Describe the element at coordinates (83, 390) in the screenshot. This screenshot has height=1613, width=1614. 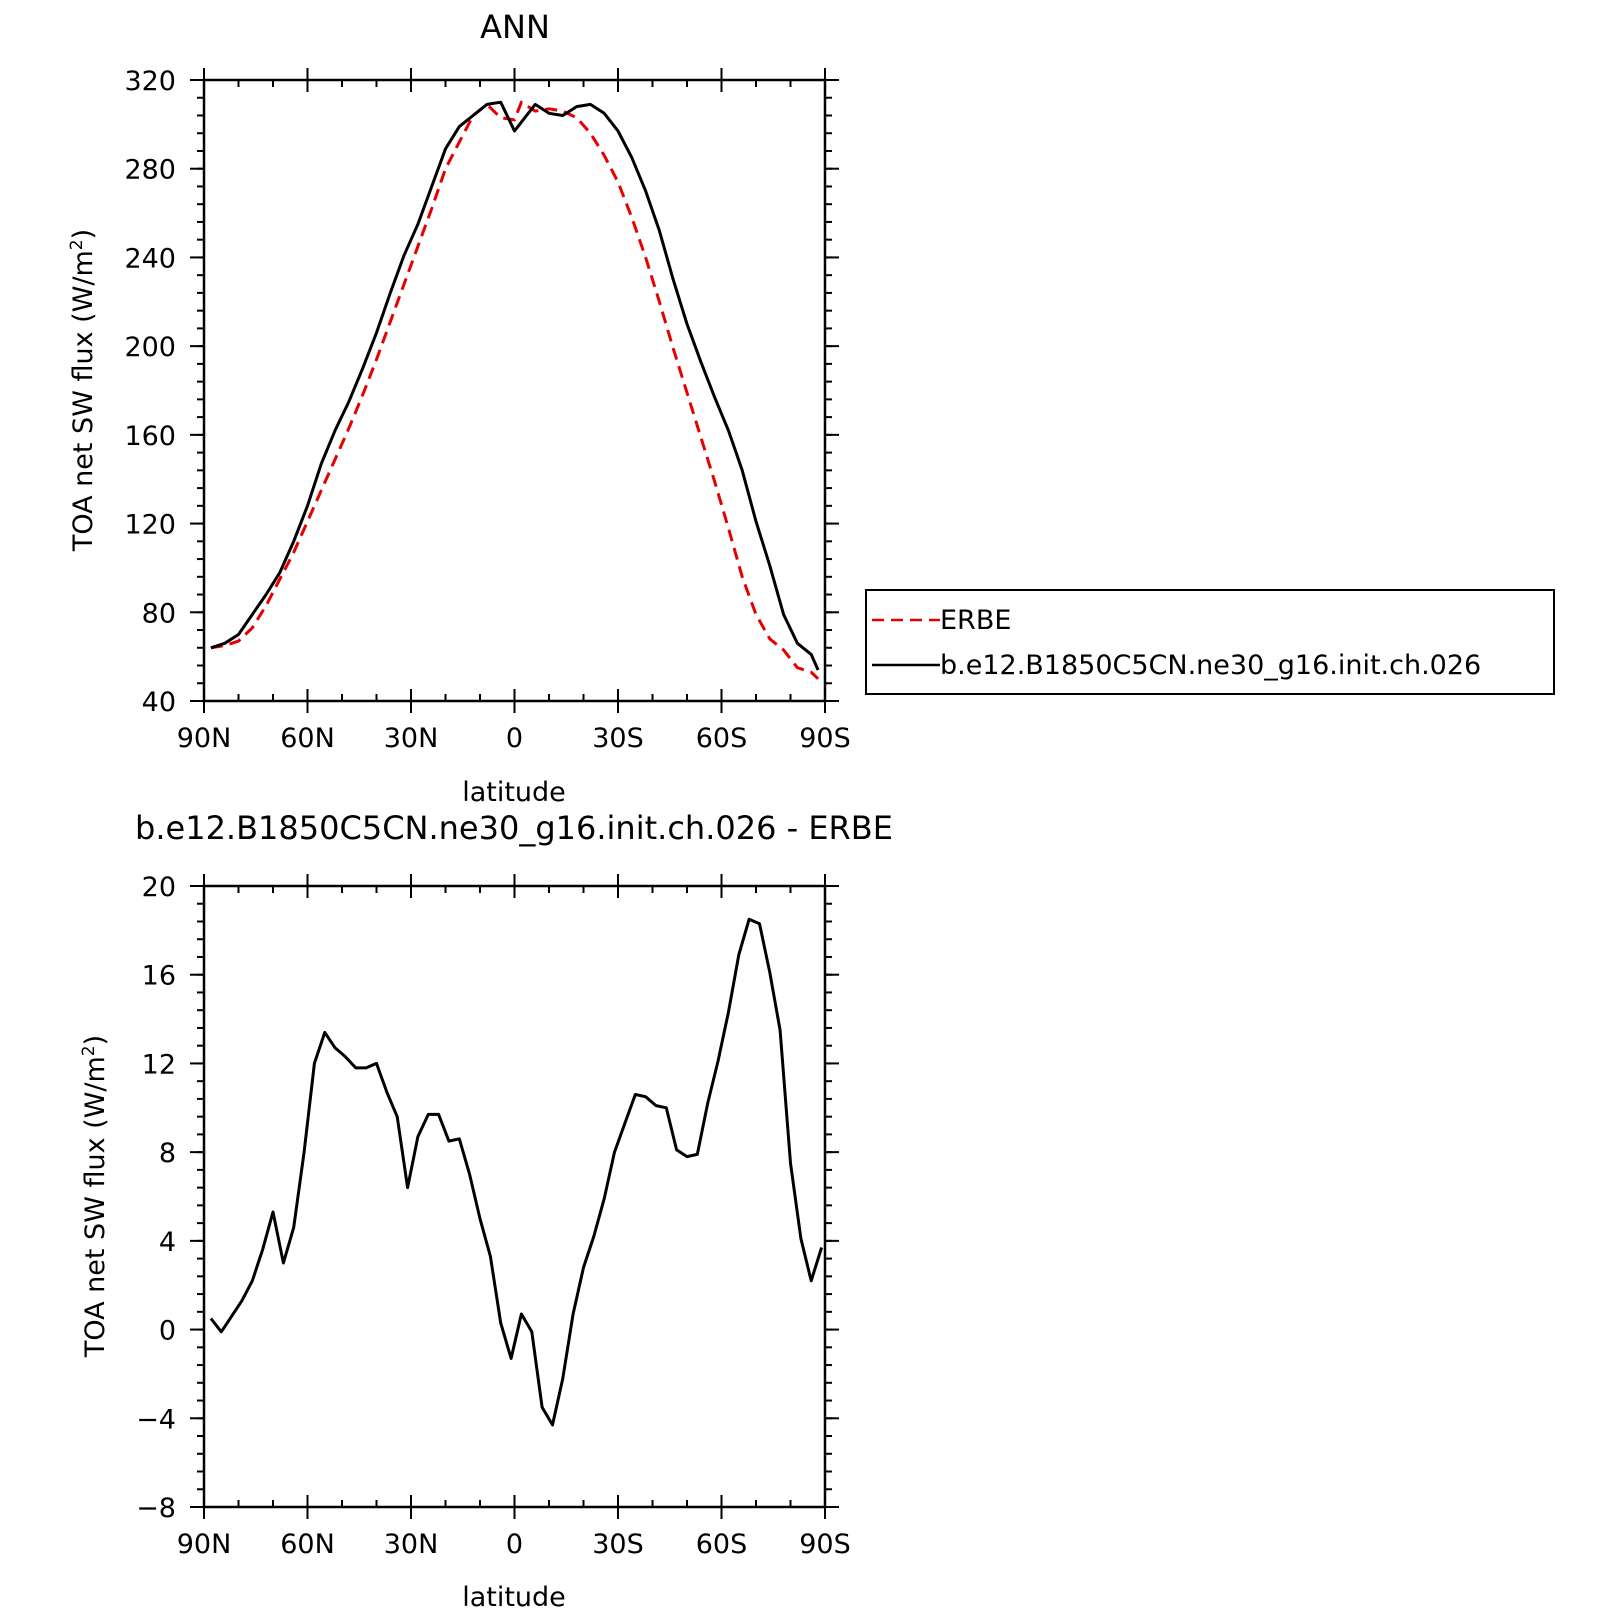
I see `top-chart-y-axis-title: TOA net SW flux (W/m2)` at that location.